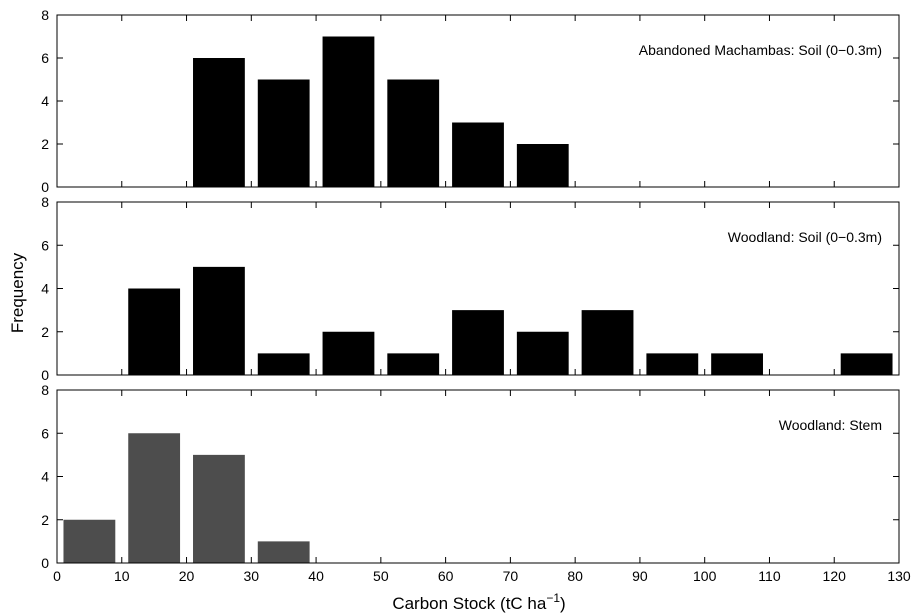 Image resolution: width=916 pixels, height=614 pixels. Describe the element at coordinates (511, 576) in the screenshot. I see `x-tick-label: 70` at that location.